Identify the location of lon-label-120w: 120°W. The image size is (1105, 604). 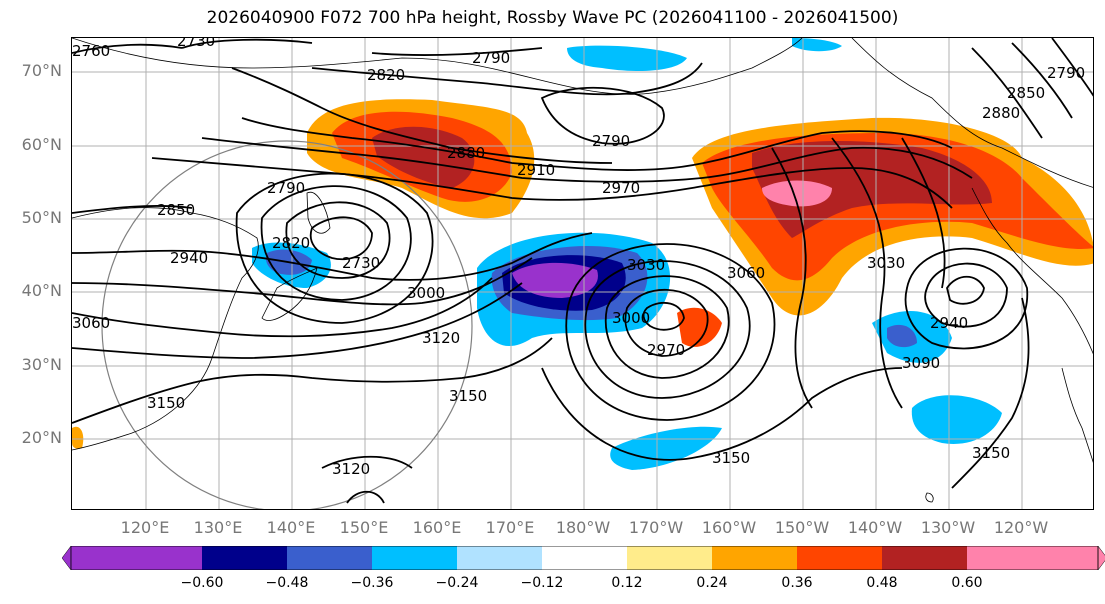
(1021, 527).